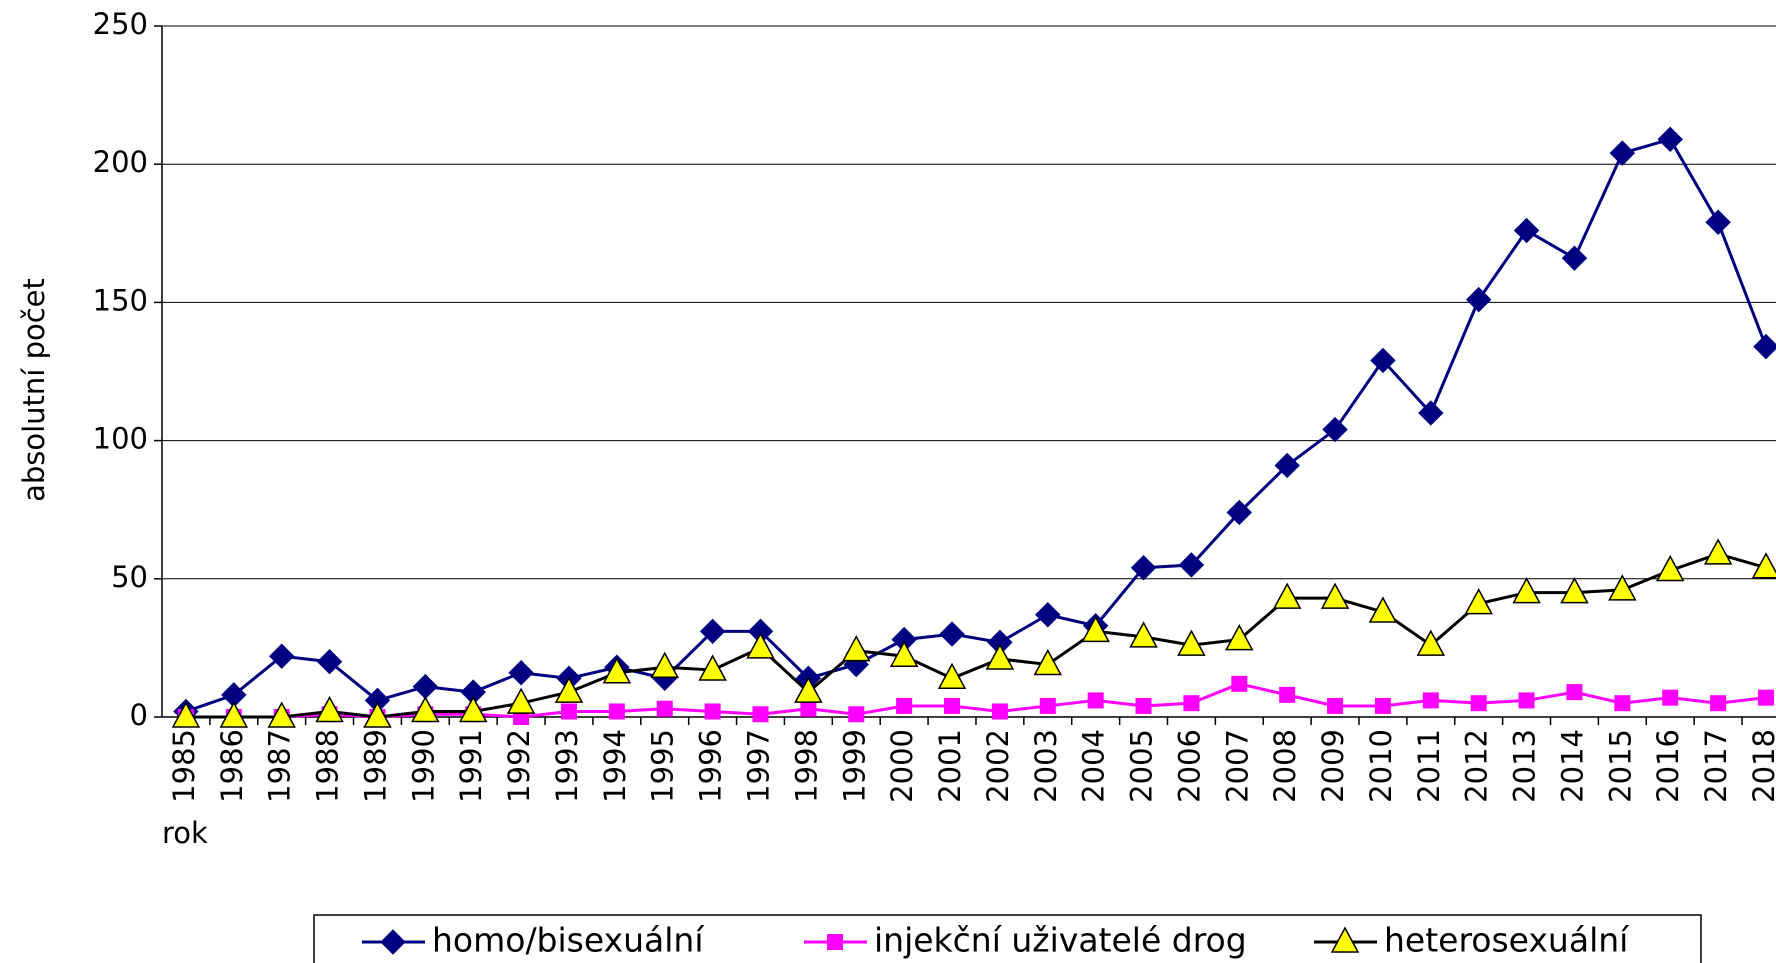  Describe the element at coordinates (1142, 766) in the screenshot. I see `x-tick-label: 2005` at that location.